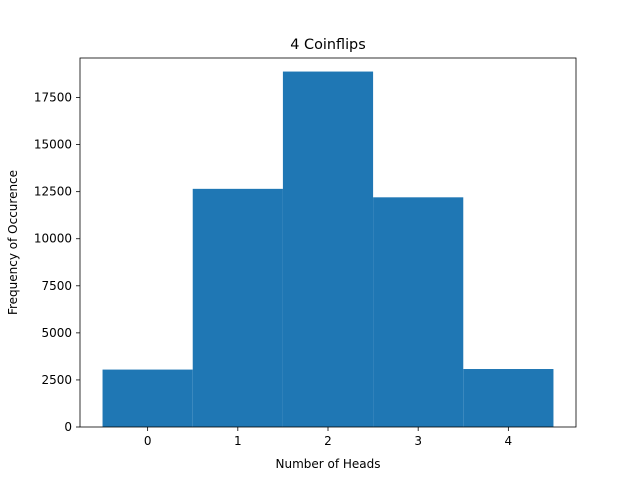 Image resolution: width=640 pixels, height=480 pixels. Describe the element at coordinates (148, 441) in the screenshot. I see `x-tick-label: 0` at that location.